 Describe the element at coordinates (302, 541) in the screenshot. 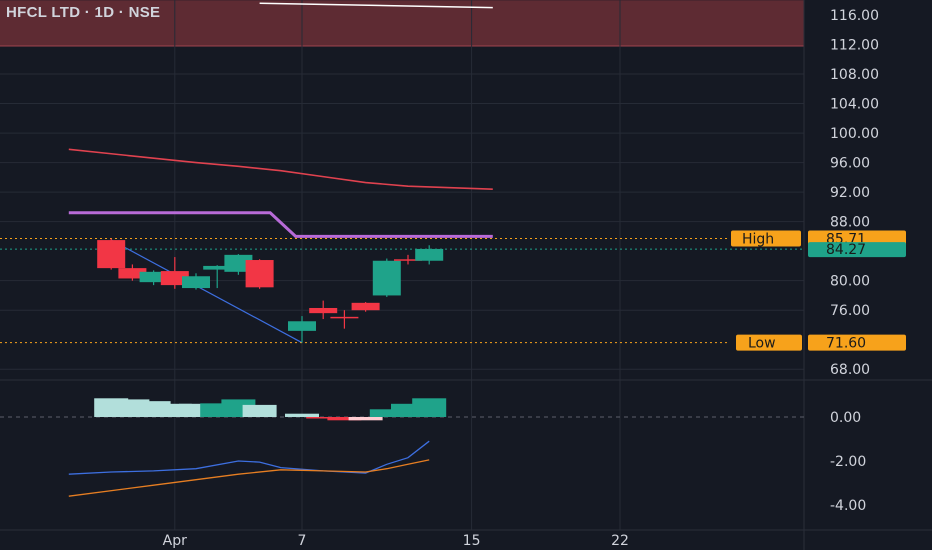

I see `x-tick-label: 7` at that location.